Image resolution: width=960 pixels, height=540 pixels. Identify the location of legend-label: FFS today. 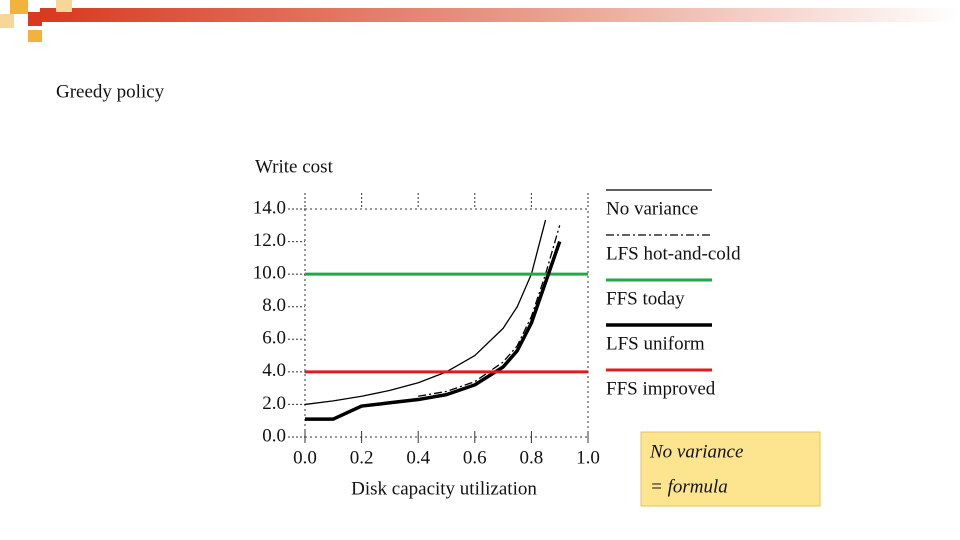
(645, 298).